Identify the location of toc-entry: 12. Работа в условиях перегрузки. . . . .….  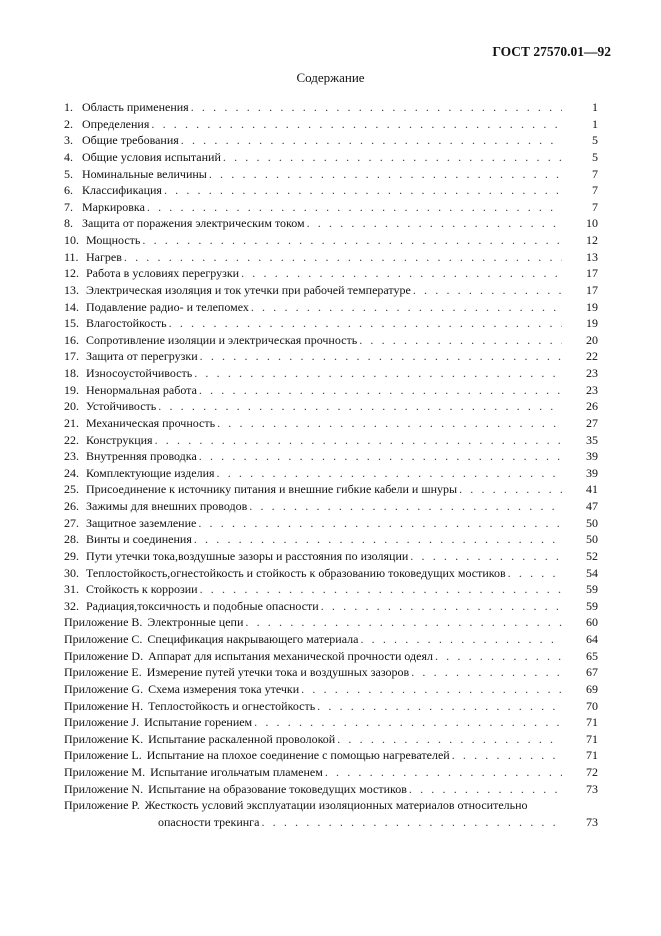
(331, 273).